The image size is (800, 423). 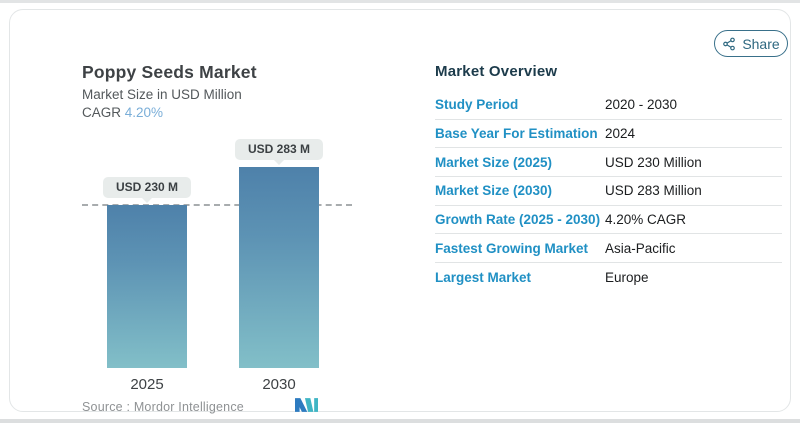 What do you see at coordinates (483, 277) in the screenshot?
I see `row-label: Largest Market` at bounding box center [483, 277].